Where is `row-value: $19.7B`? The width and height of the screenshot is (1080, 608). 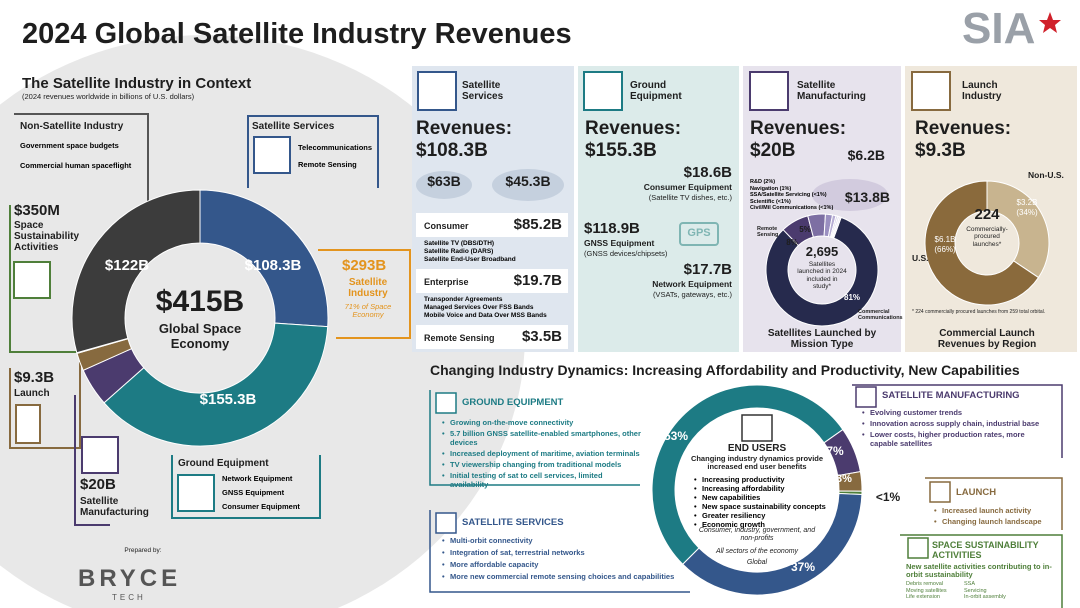 row-value: $19.7B is located at coordinates (537, 280).